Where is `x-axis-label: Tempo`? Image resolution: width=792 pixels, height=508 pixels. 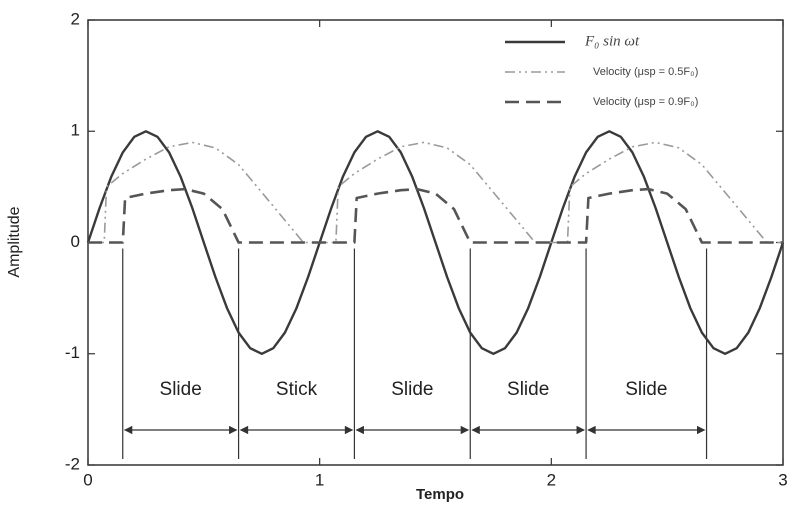
x-axis-label: Tempo is located at coordinates (440, 494).